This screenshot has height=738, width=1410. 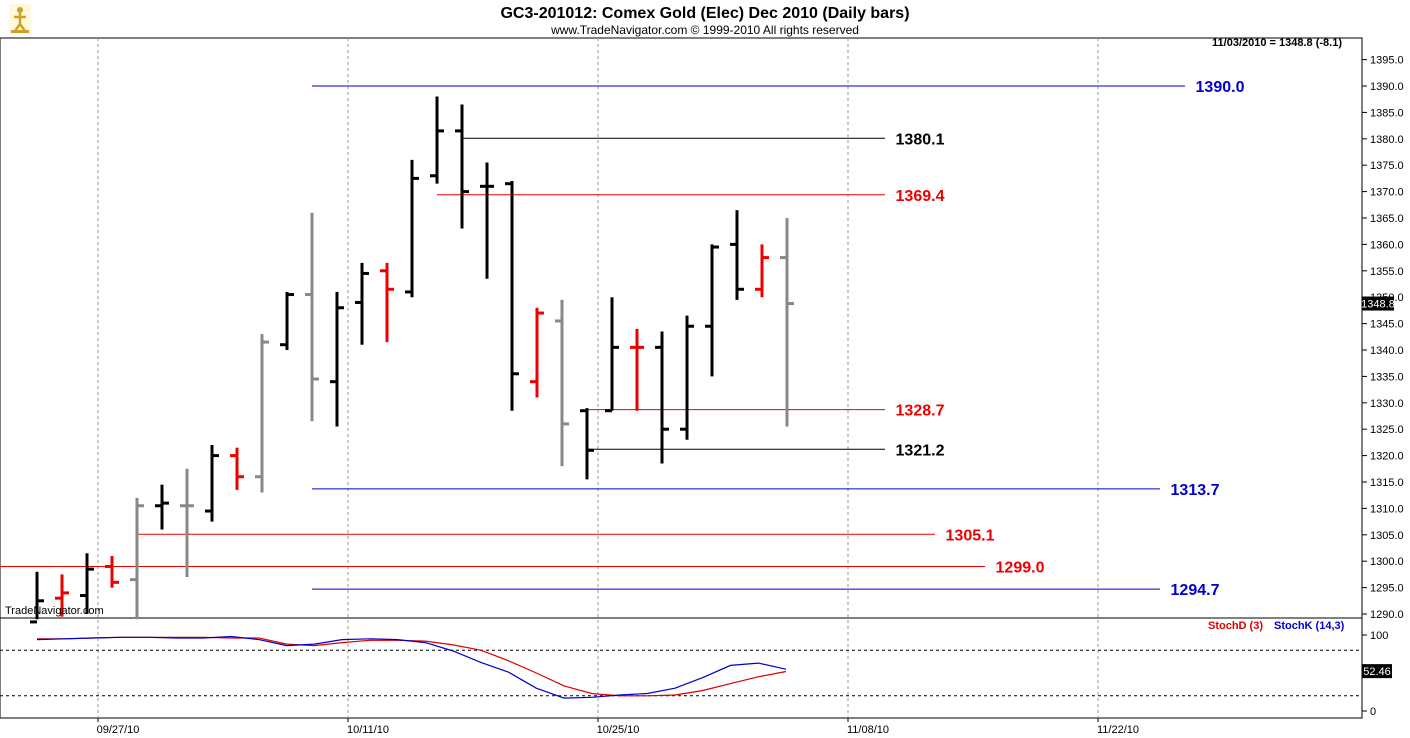 I want to click on last-quote: 11/03/2010 = 1348.8 (-8.1), so click(x=1277, y=43).